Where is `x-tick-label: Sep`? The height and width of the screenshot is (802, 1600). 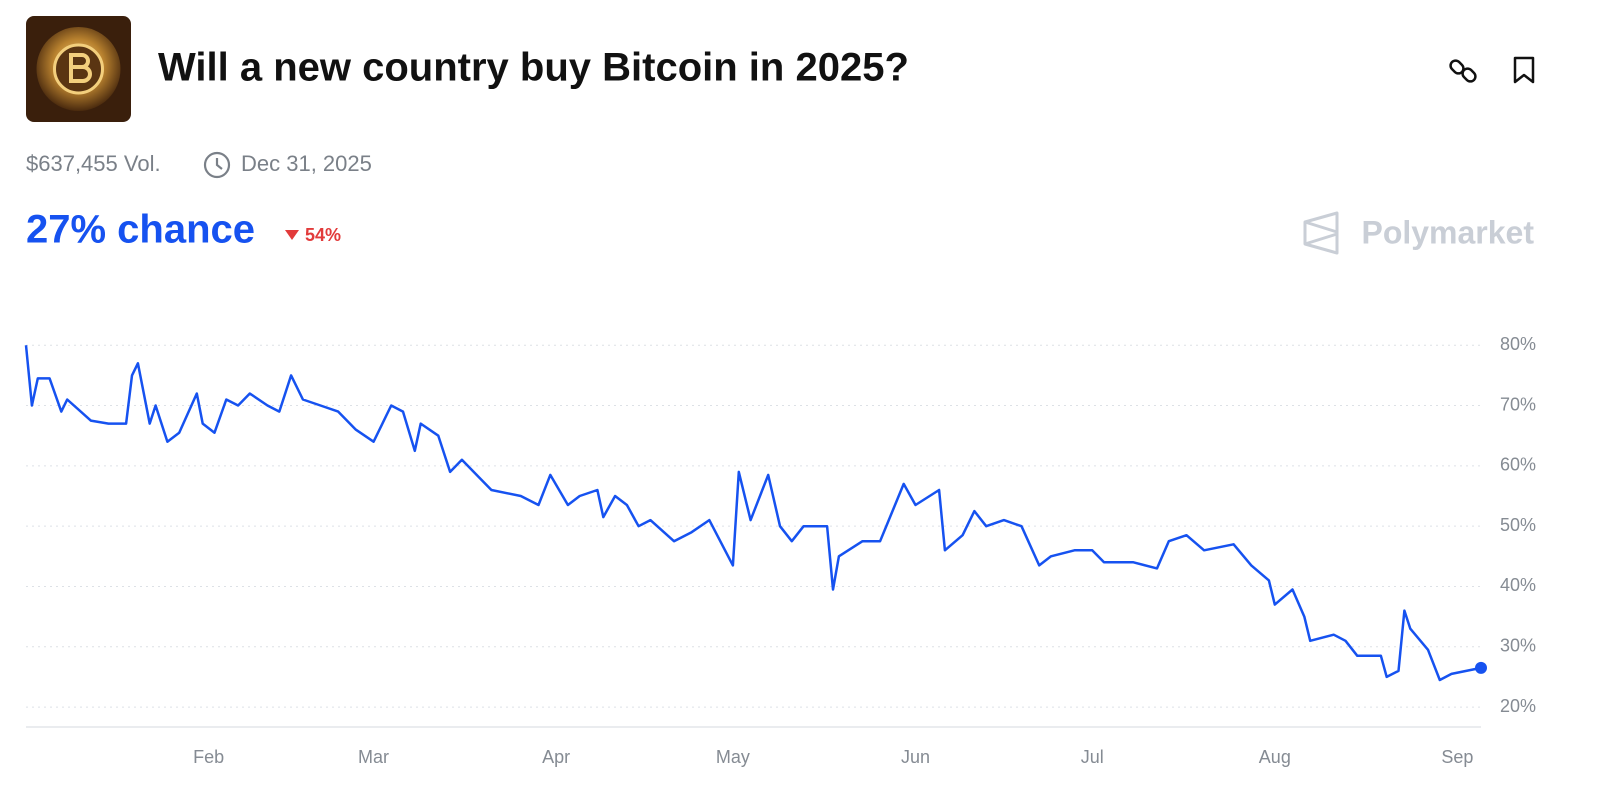
x-tick-label: Sep is located at coordinates (1457, 757).